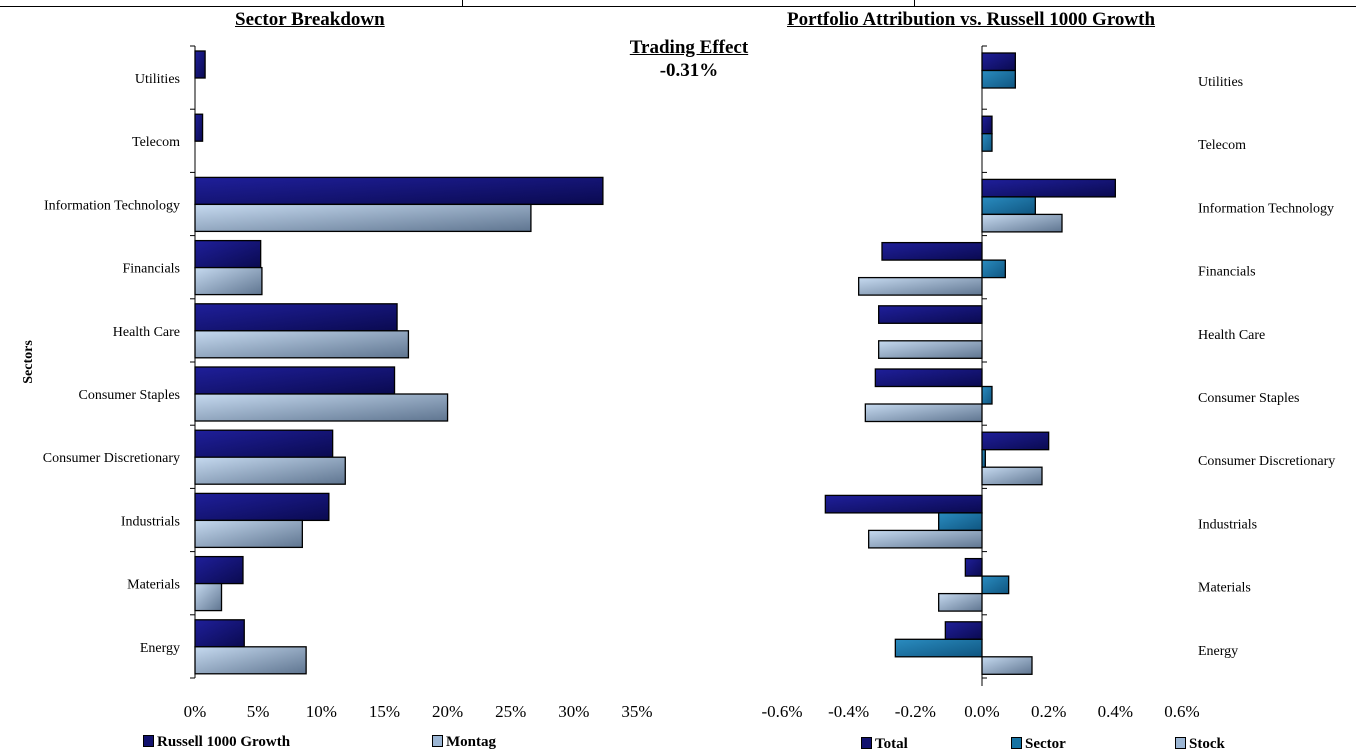 This screenshot has height=754, width=1356. What do you see at coordinates (224, 742) in the screenshot?
I see `legend-label-russell: Russell 1000 Growth` at bounding box center [224, 742].